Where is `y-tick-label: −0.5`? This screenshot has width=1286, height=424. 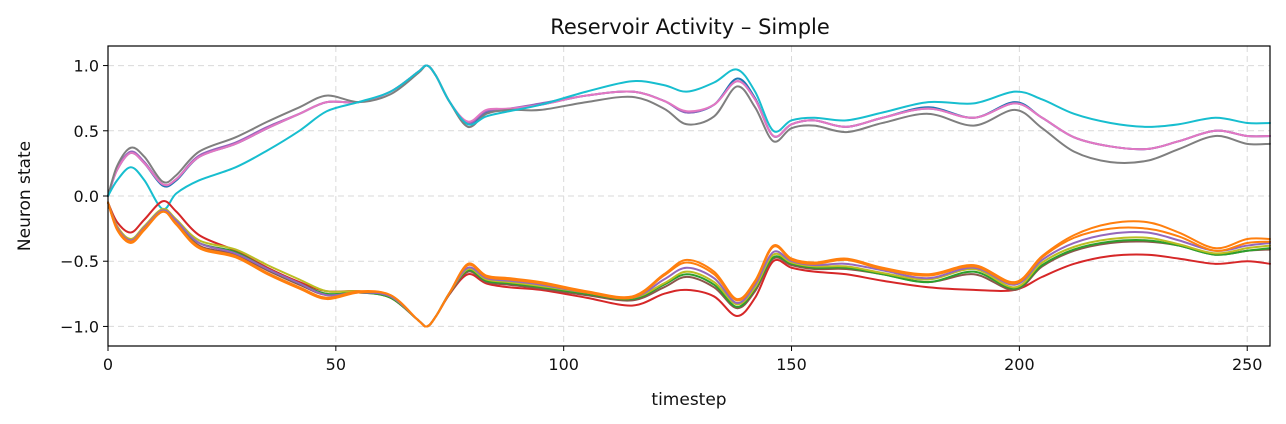 y-tick-label: −0.5 is located at coordinates (79, 261).